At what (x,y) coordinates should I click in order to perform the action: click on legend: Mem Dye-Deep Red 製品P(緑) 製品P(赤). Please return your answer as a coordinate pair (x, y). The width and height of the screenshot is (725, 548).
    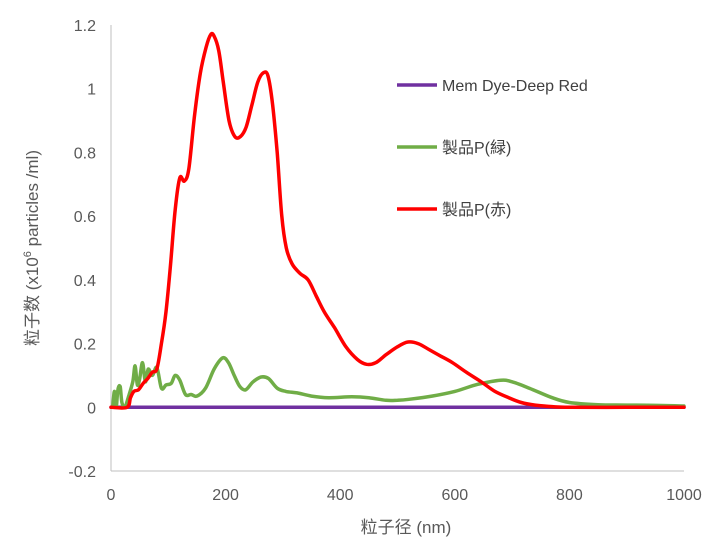
    Looking at the image, I should click on (492, 148).